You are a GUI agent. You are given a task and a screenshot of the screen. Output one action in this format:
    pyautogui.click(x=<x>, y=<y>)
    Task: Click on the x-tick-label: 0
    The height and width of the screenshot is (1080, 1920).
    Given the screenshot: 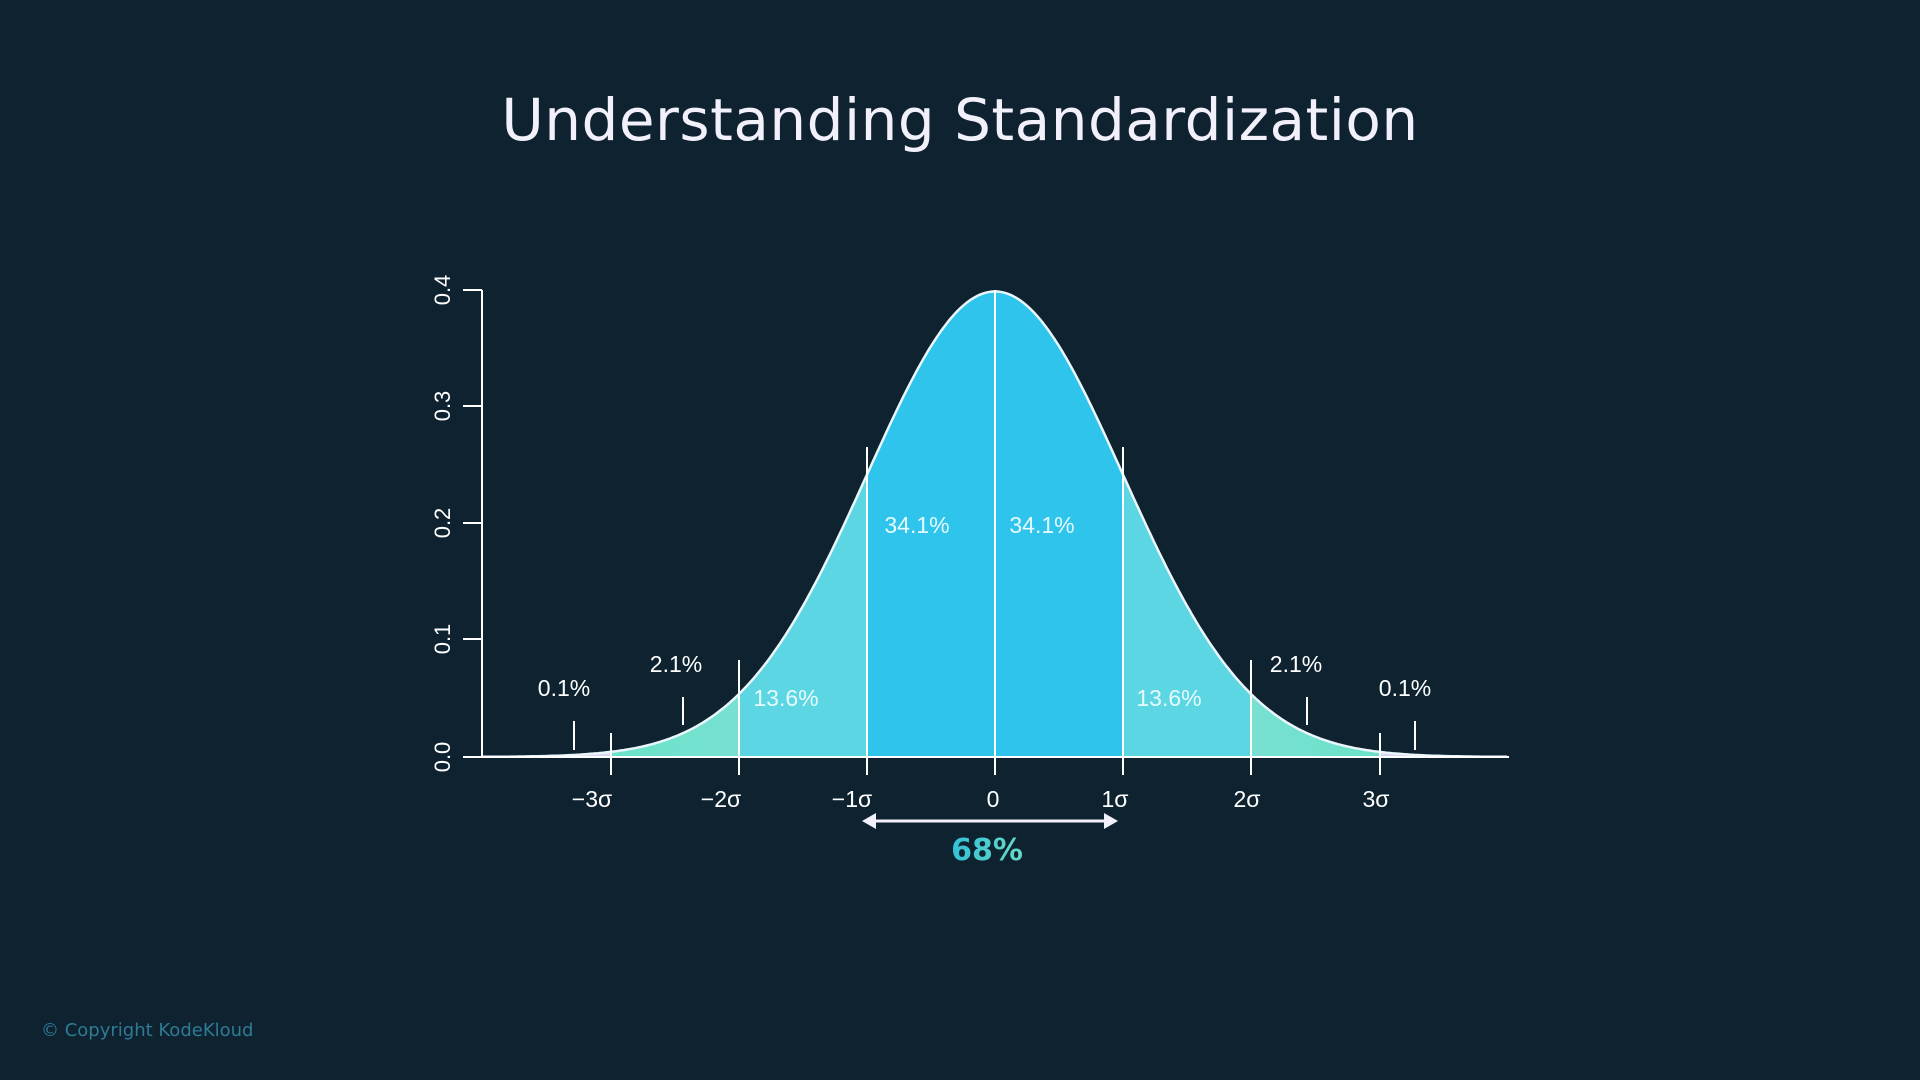 What is the action you would take?
    pyautogui.click(x=993, y=799)
    